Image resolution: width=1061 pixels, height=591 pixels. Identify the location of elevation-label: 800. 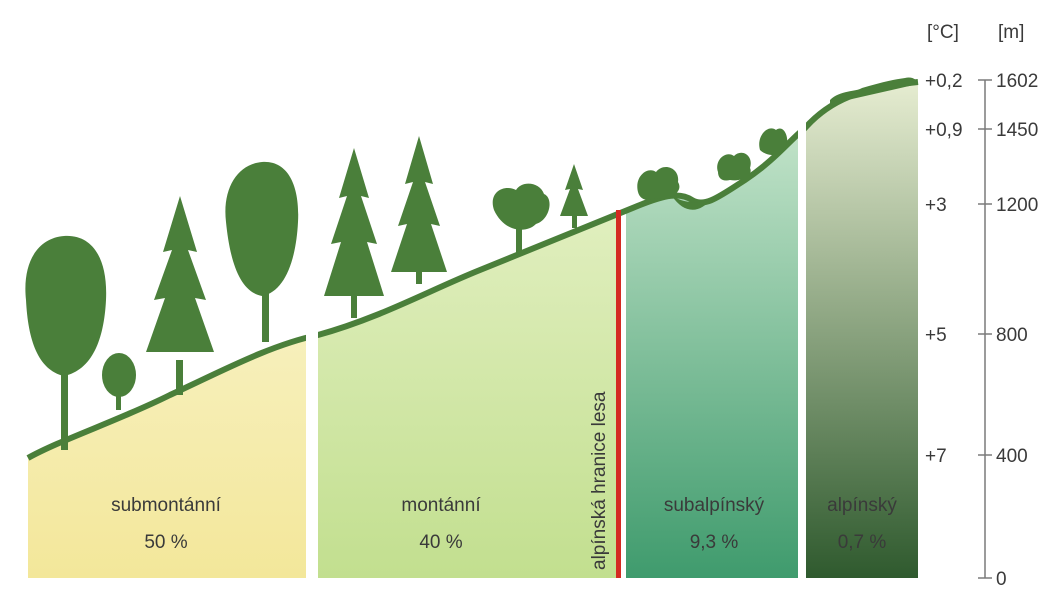
(1012, 335).